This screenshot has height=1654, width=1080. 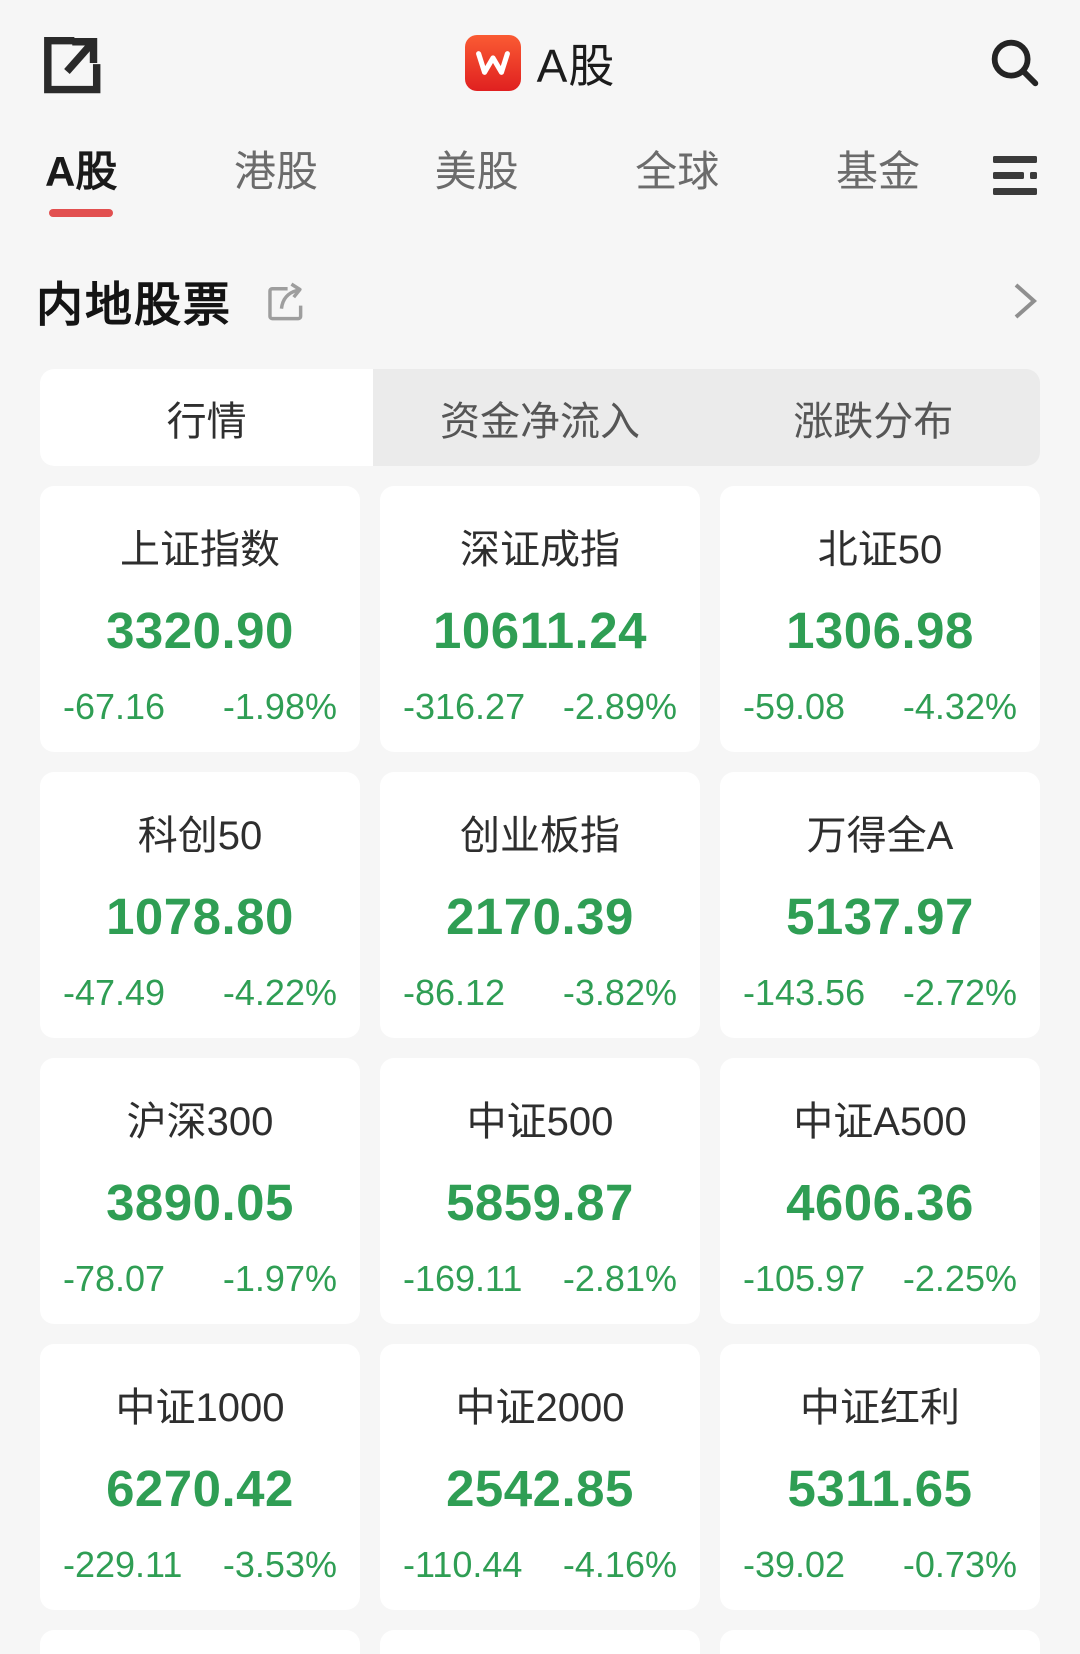 What do you see at coordinates (123, 1564) in the screenshot?
I see `index-change: -229.11` at bounding box center [123, 1564].